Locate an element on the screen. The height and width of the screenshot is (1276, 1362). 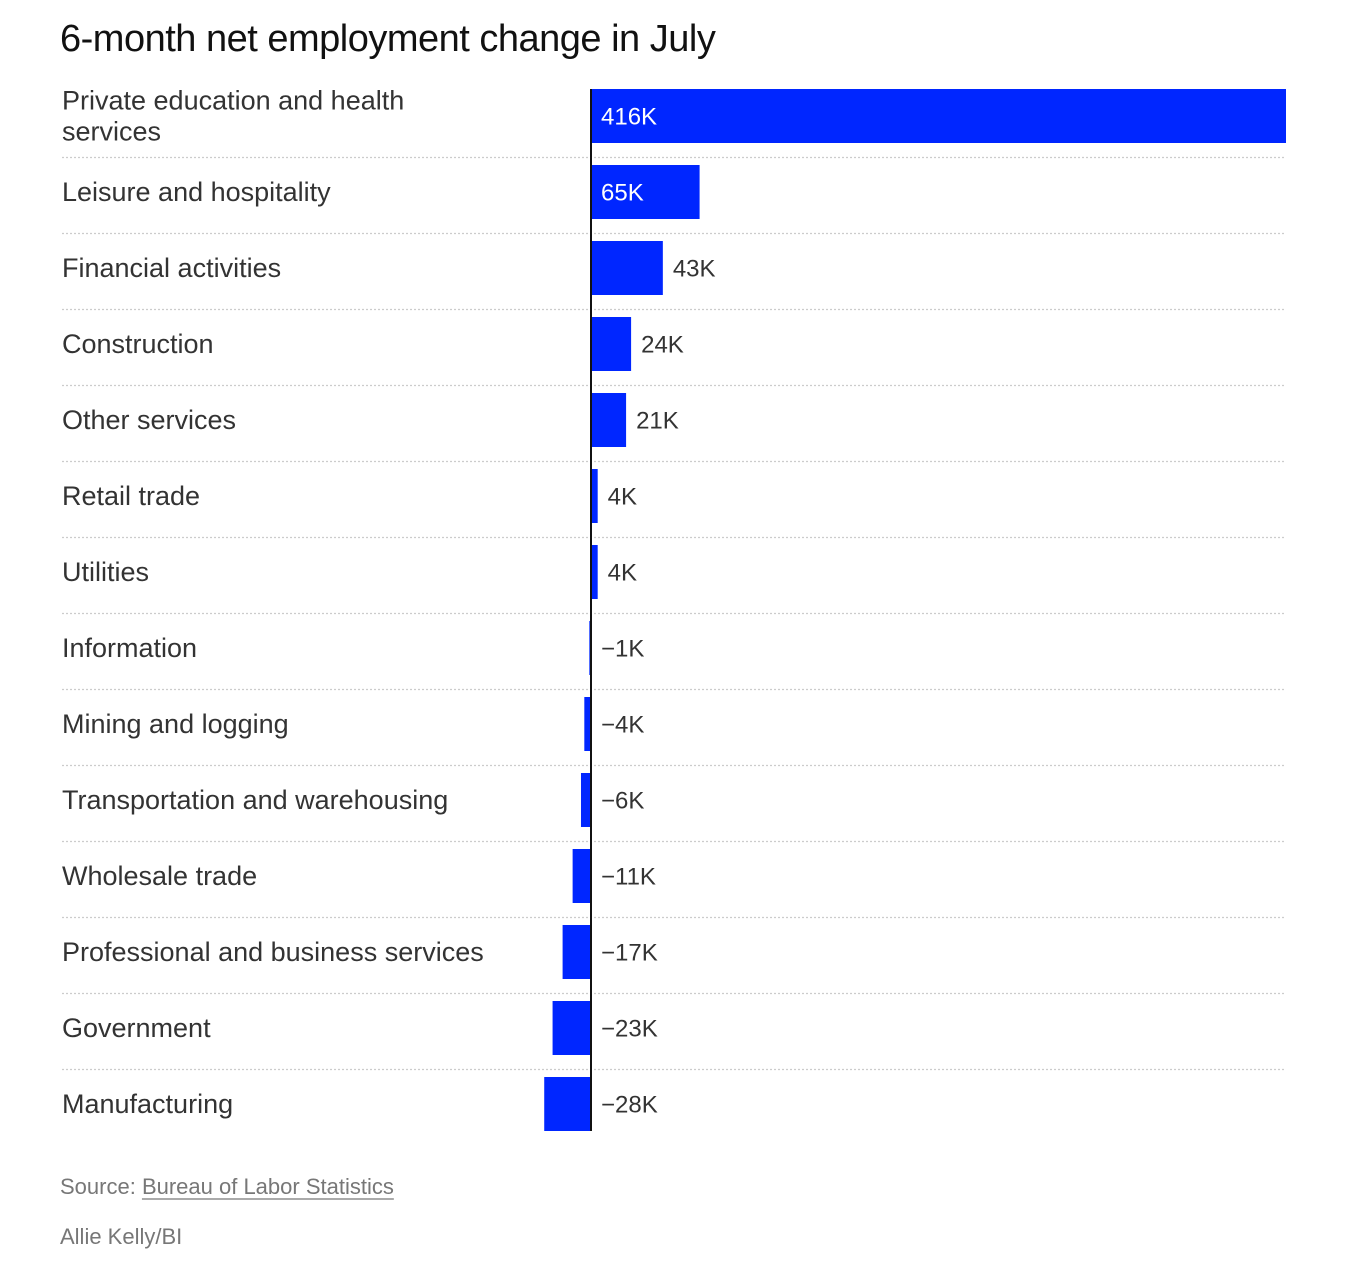
value-label: 65K is located at coordinates (622, 193).